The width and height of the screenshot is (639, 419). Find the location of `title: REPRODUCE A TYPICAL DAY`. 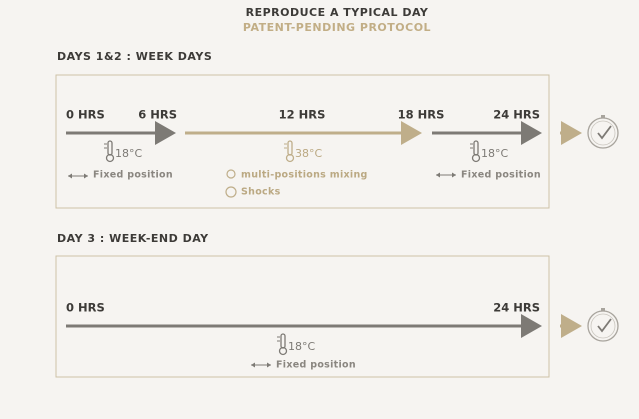

title: REPRODUCE A TYPICAL DAY is located at coordinates (337, 12).